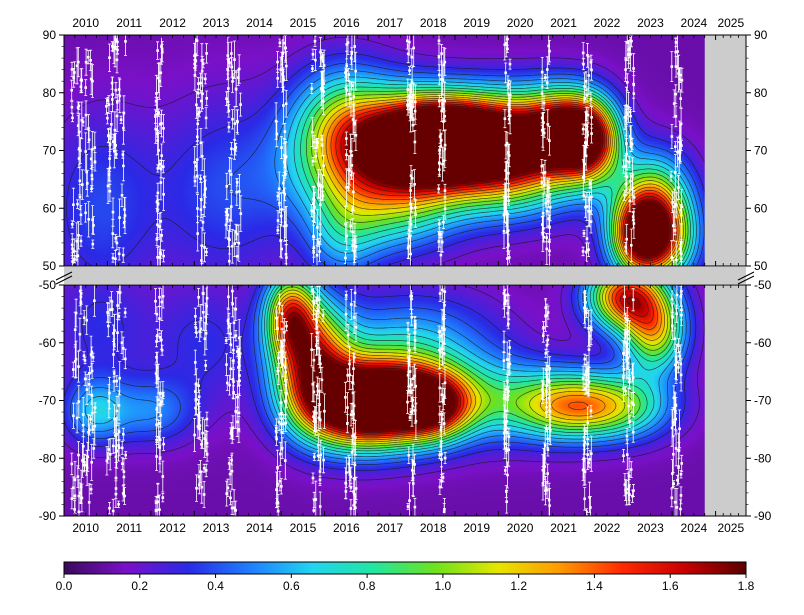 This screenshot has width=804, height=615. Describe the element at coordinates (48, 516) in the screenshot. I see `y-tick-label-left: -90` at that location.